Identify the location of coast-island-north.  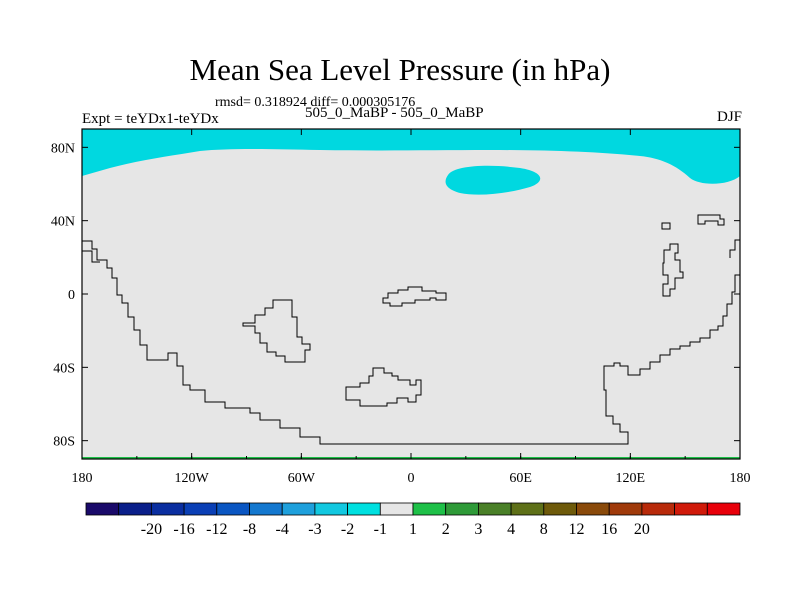
(414, 296).